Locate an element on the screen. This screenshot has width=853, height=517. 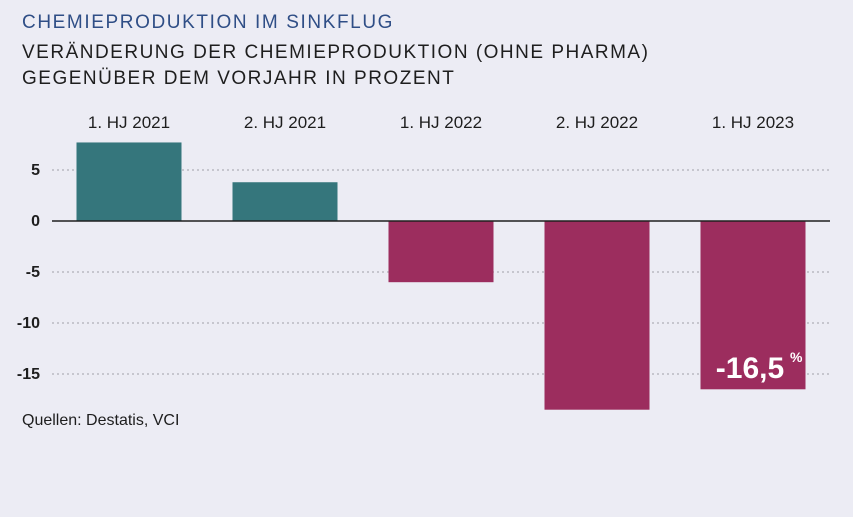
category-label: 2. HJ 2022 is located at coordinates (597, 122).